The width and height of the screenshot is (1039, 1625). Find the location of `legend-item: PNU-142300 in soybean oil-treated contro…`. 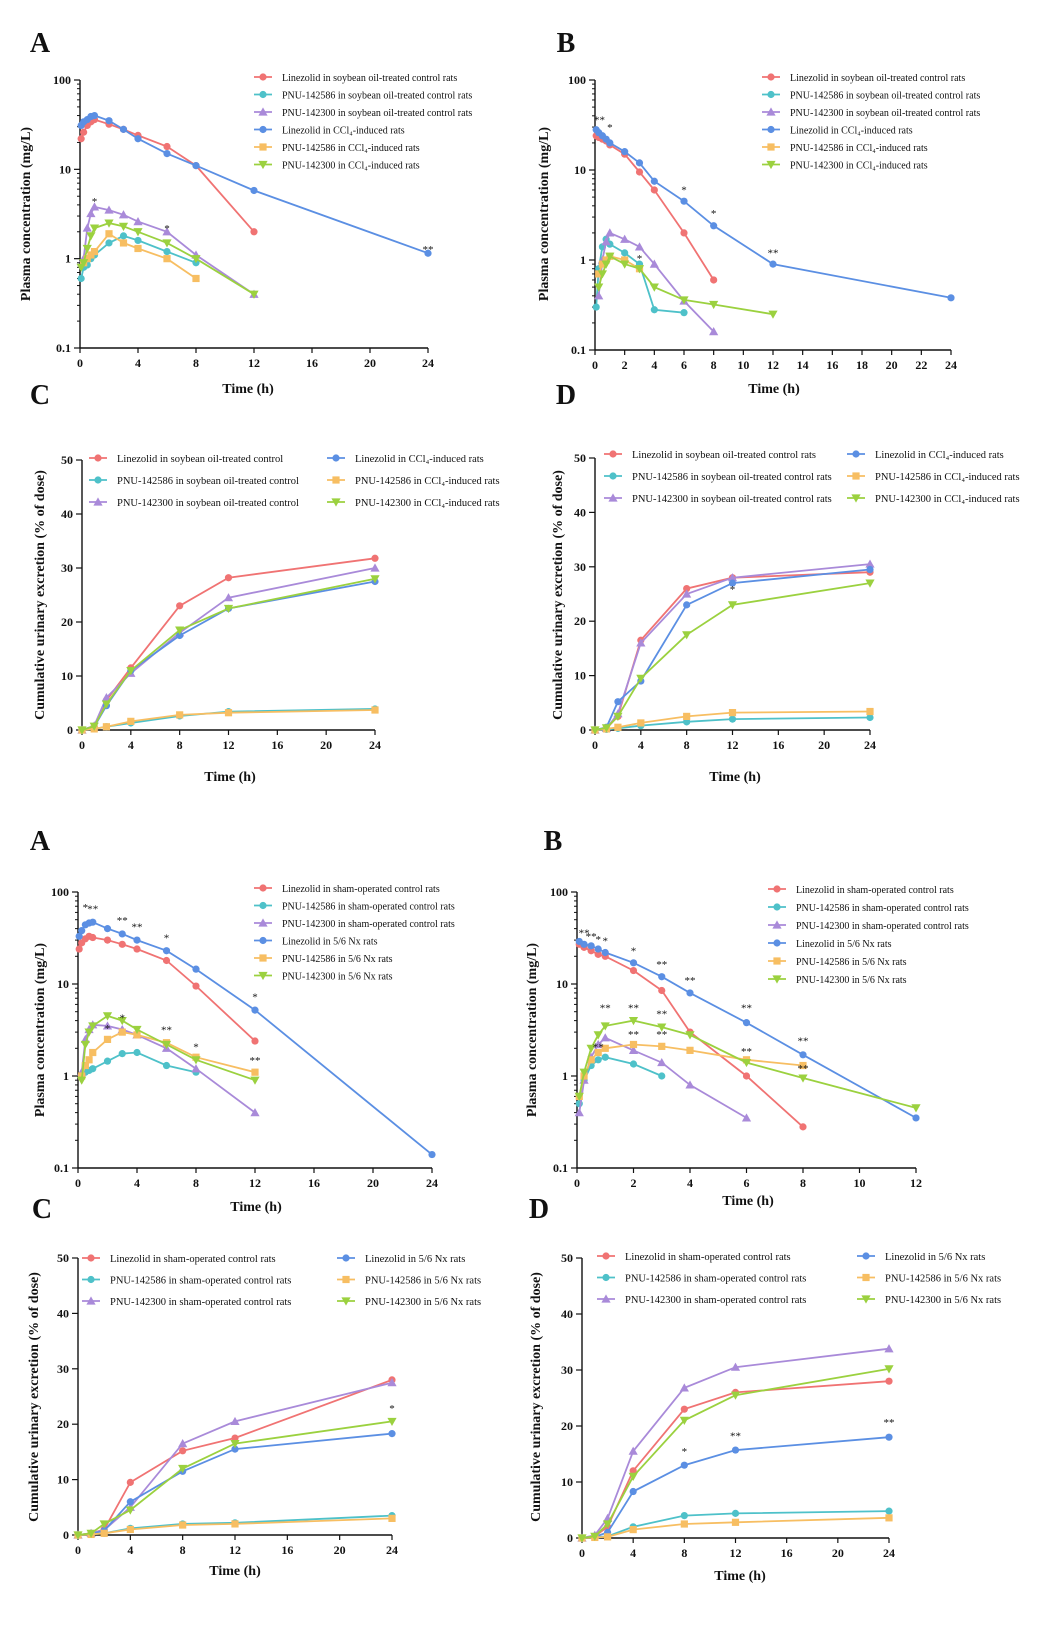

legend-item: PNU-142300 in soybean oil-treated contro… is located at coordinates (363, 113).